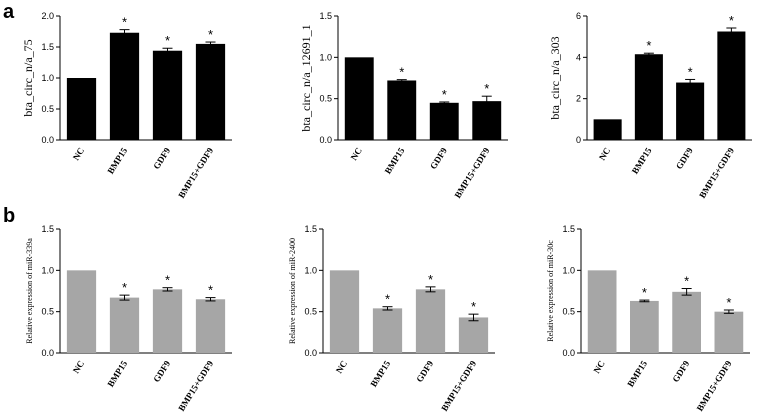  Describe the element at coordinates (578, 140) in the screenshot. I see `y-tick-label: 0` at that location.